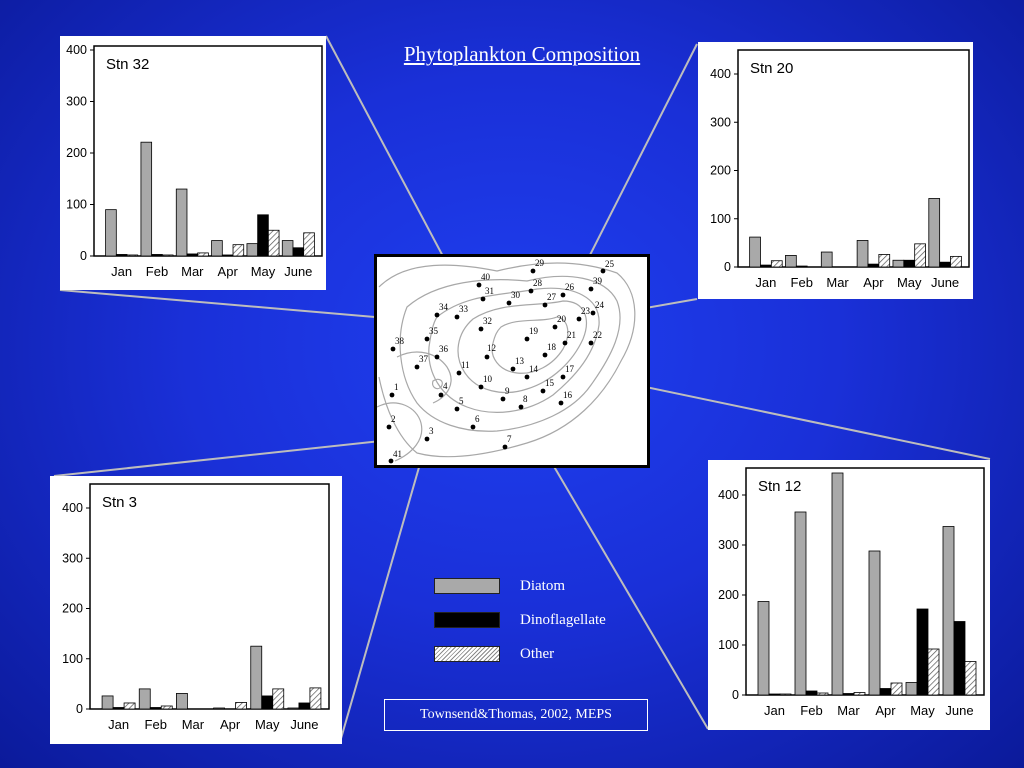 The image size is (1024, 768). I want to click on station-label-37: 37, so click(424, 359).